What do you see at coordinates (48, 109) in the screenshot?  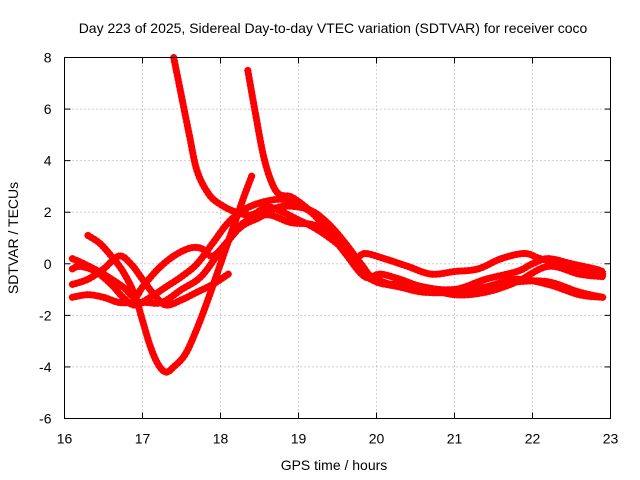 I see `y-tick-label: 6` at bounding box center [48, 109].